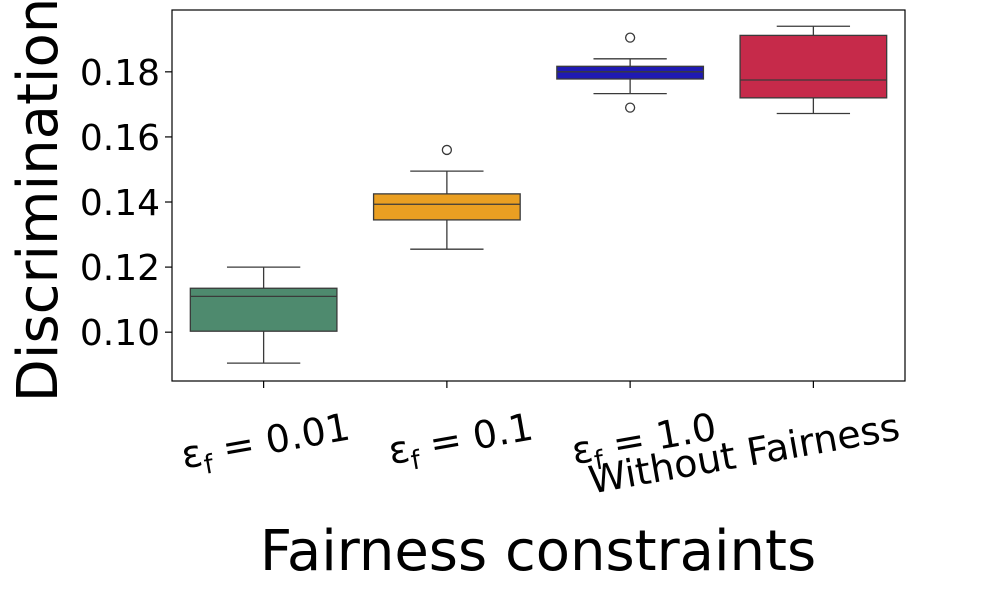 This screenshot has width=995, height=590. Describe the element at coordinates (38, 201) in the screenshot. I see `y-axis-title: Discrimination` at that location.